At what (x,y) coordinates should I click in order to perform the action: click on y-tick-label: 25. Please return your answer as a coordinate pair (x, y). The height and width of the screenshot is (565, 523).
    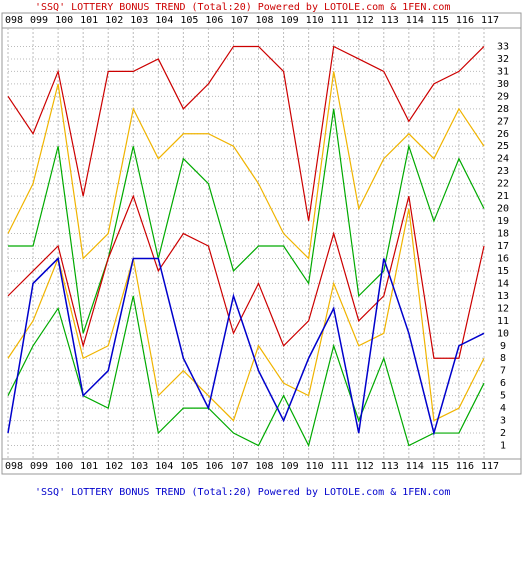
    Looking at the image, I should click on (503, 146).